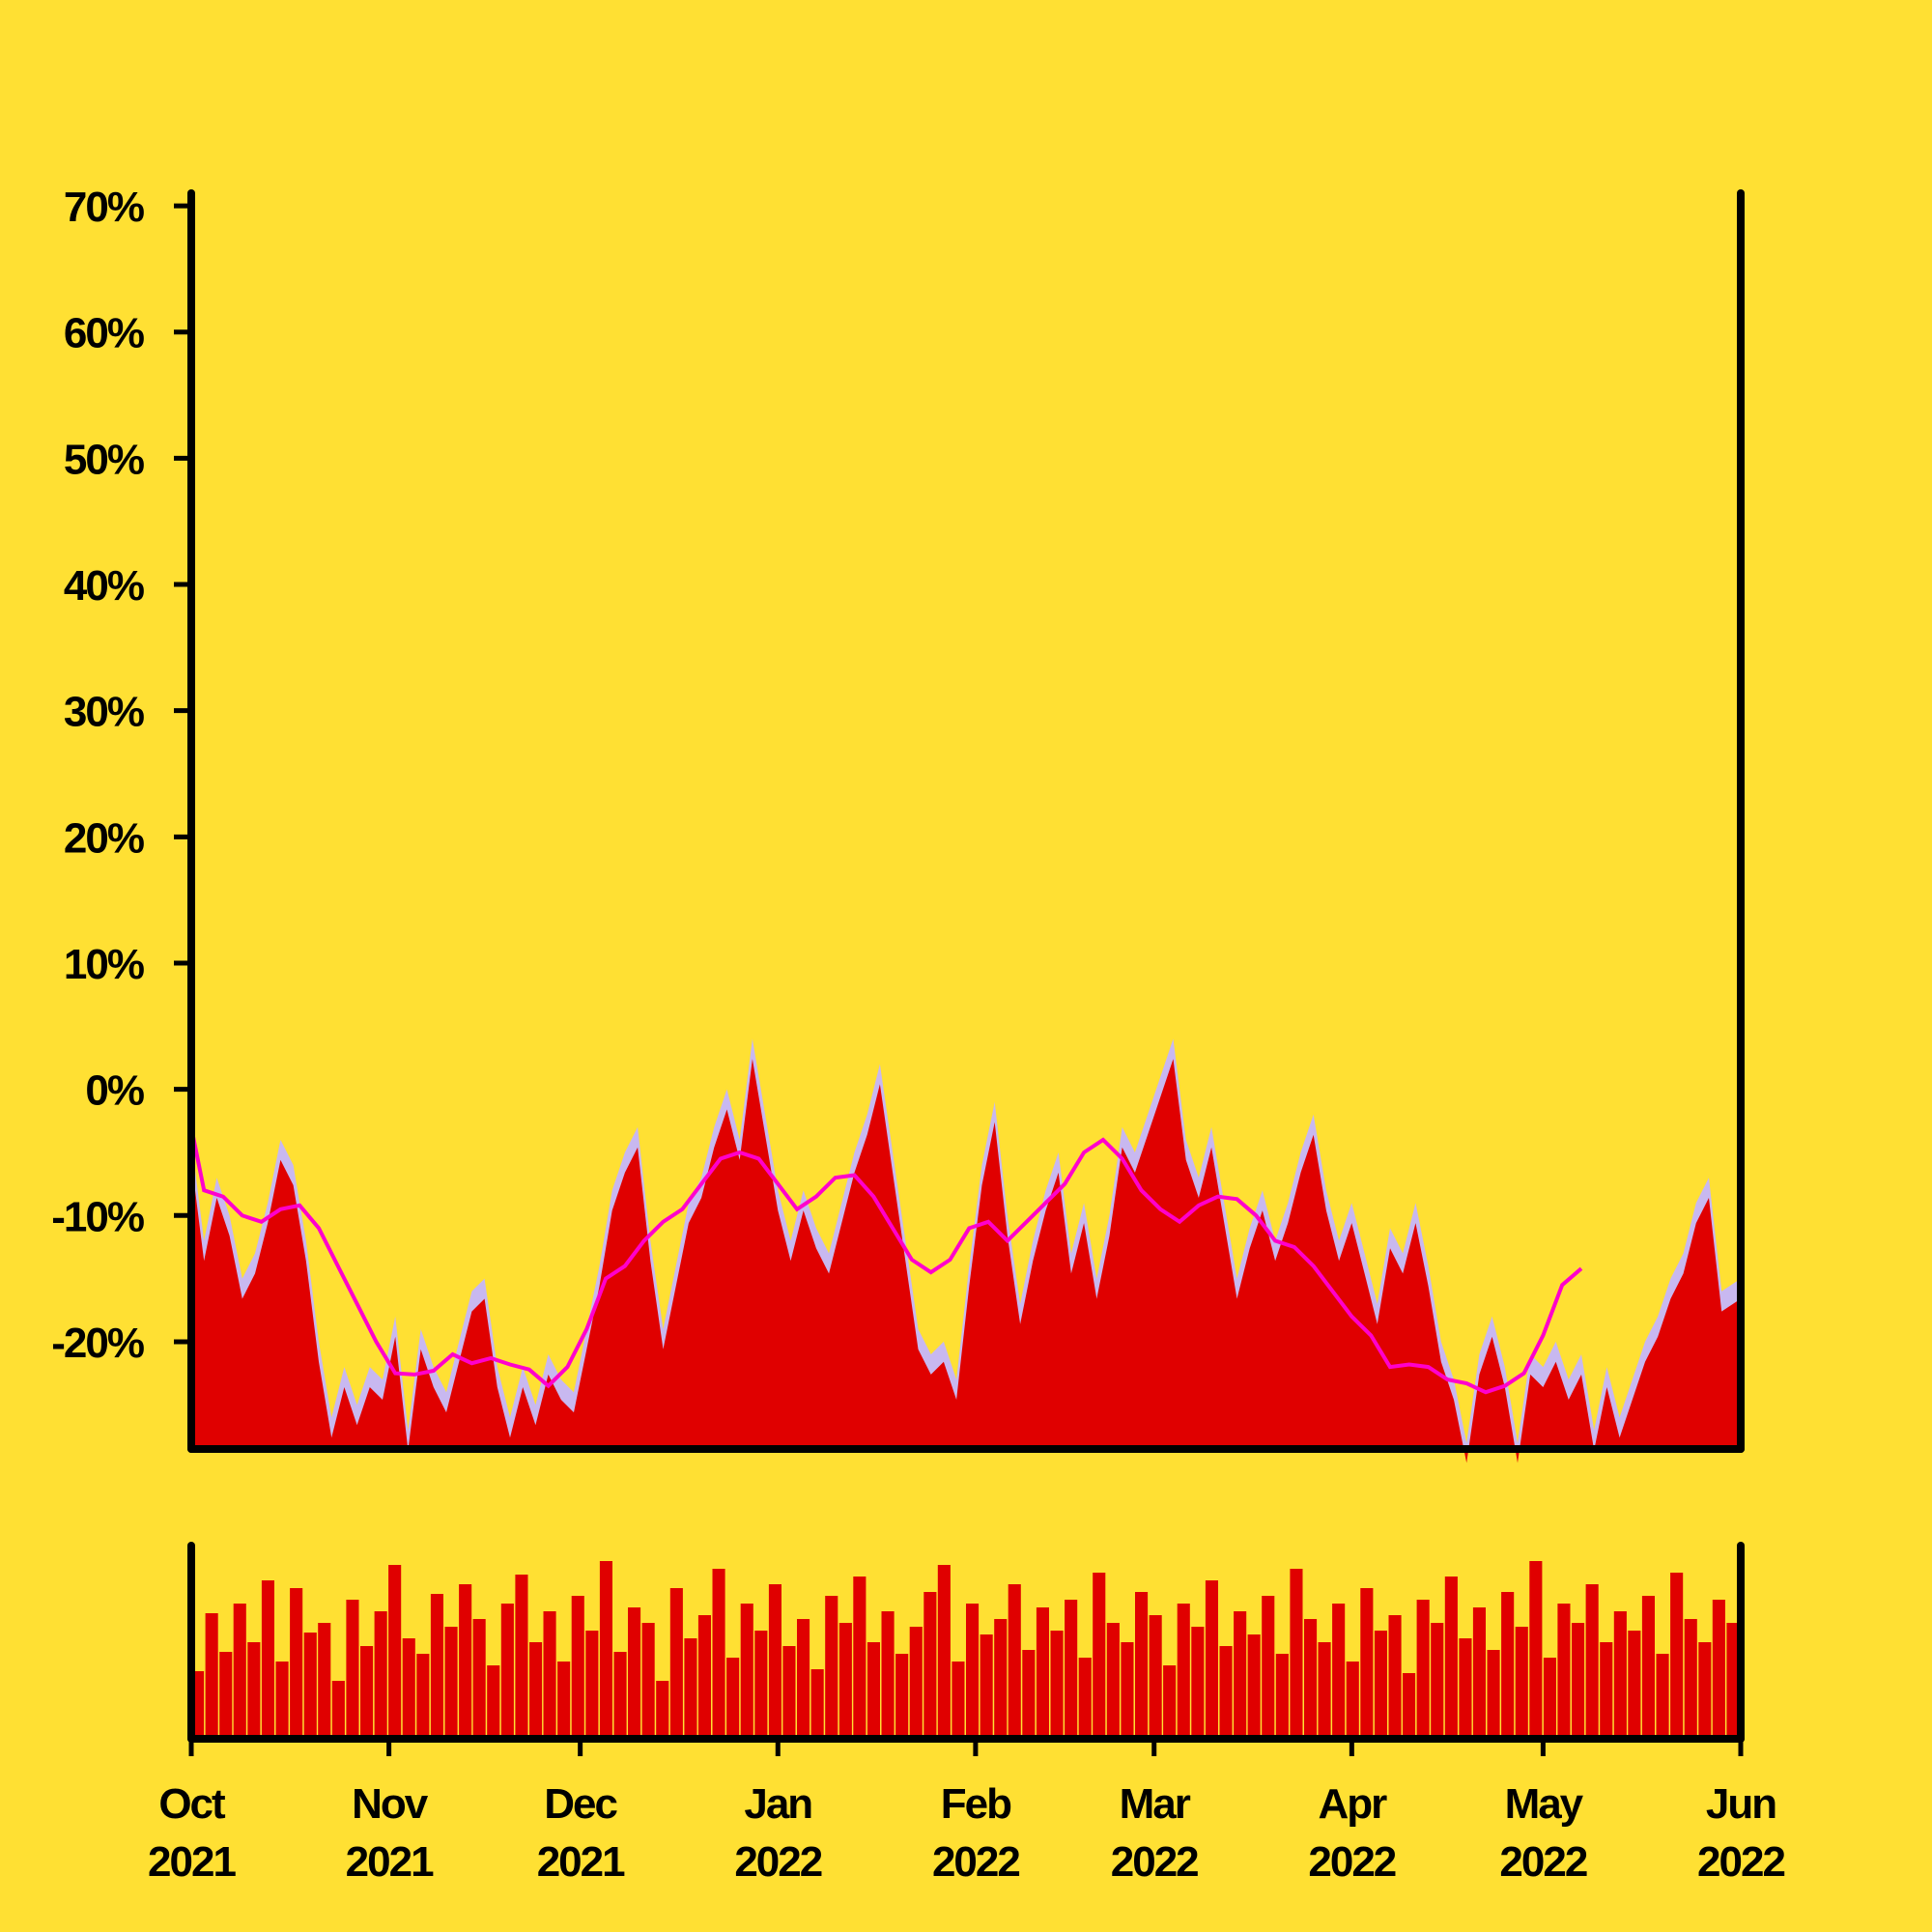 This screenshot has width=1932, height=1932. What do you see at coordinates (104, 712) in the screenshot?
I see `y-tick-label: 30%` at bounding box center [104, 712].